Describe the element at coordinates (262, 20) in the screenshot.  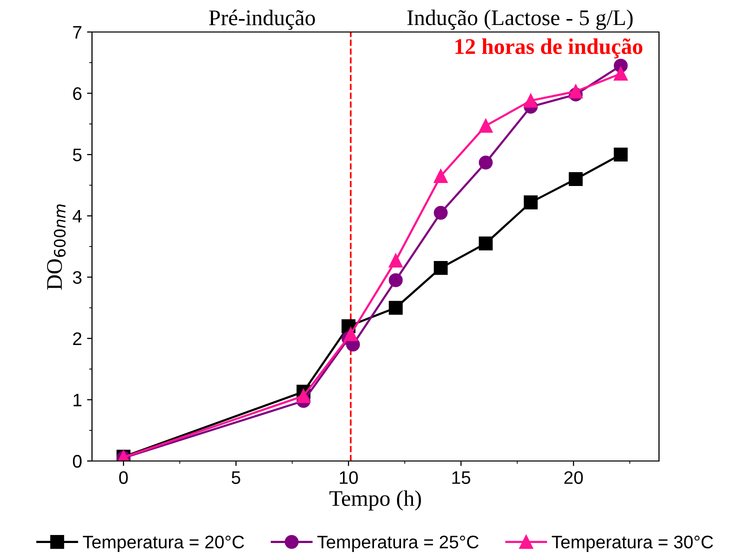
I see `text: Pré-indução` at that location.